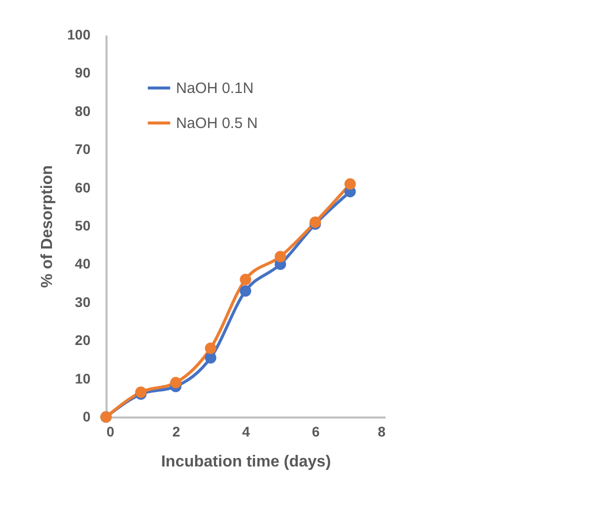  Describe the element at coordinates (215, 88) in the screenshot. I see `legend-label: NaOH 0.1N` at that location.